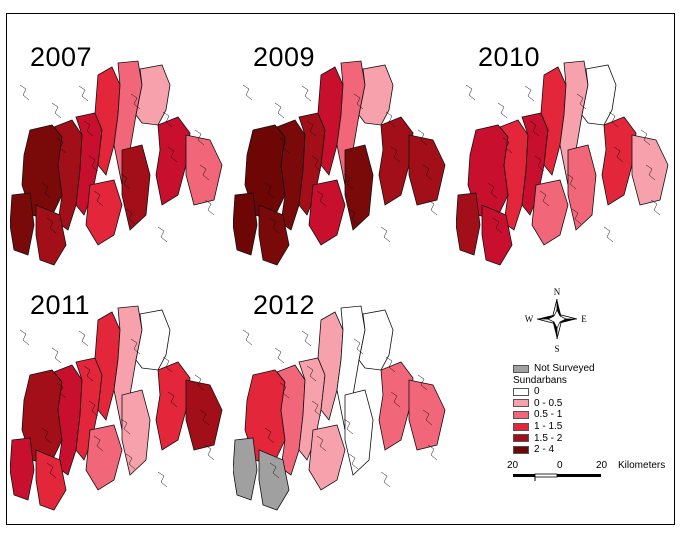 The width and height of the screenshot is (683, 533). What do you see at coordinates (554, 369) in the screenshot?
I see `legend-row-not-surveyed: Not Surveyed` at bounding box center [554, 369].